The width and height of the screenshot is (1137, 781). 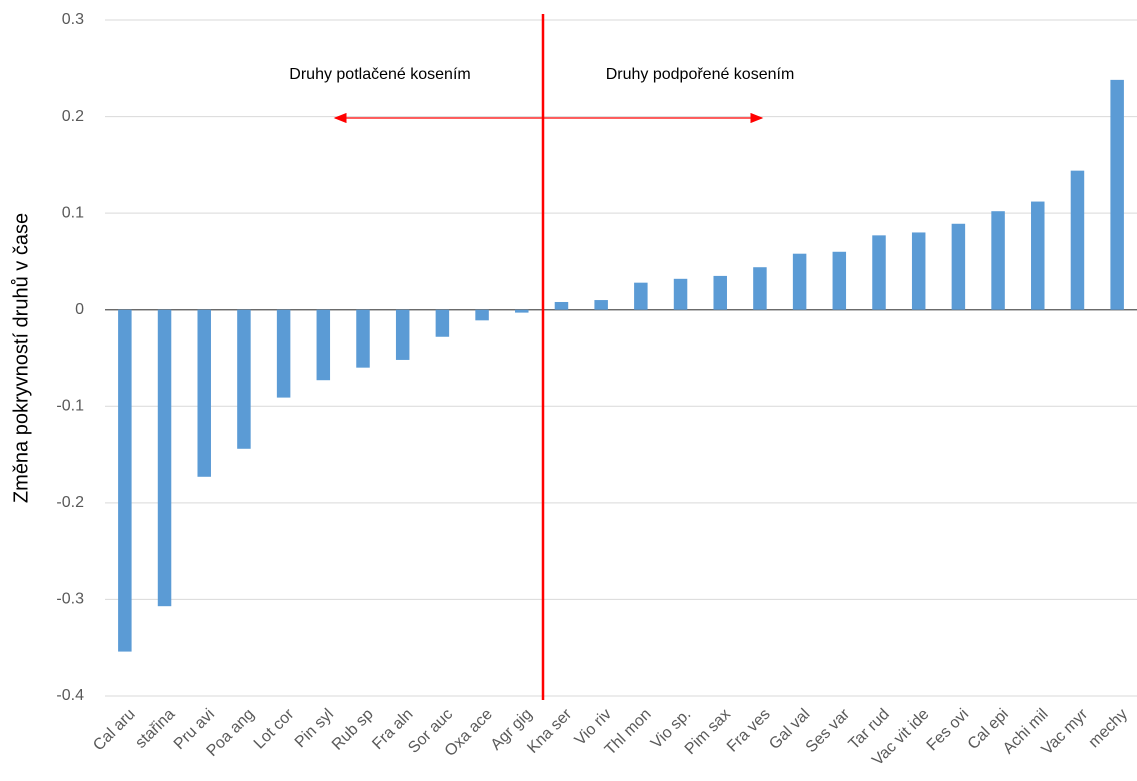 I want to click on y-tick-label: 0, so click(x=79, y=309).